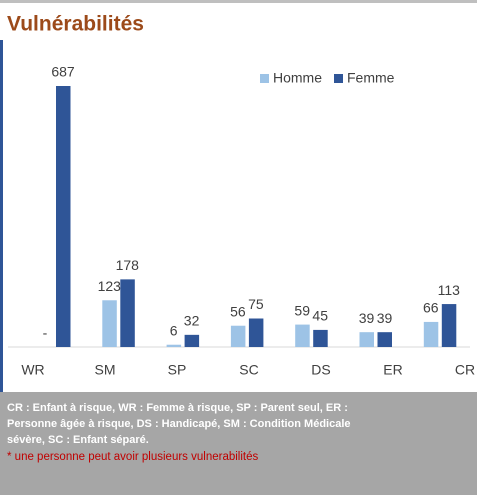  Describe the element at coordinates (465, 370) in the screenshot. I see `x-tick-label: CR` at that location.